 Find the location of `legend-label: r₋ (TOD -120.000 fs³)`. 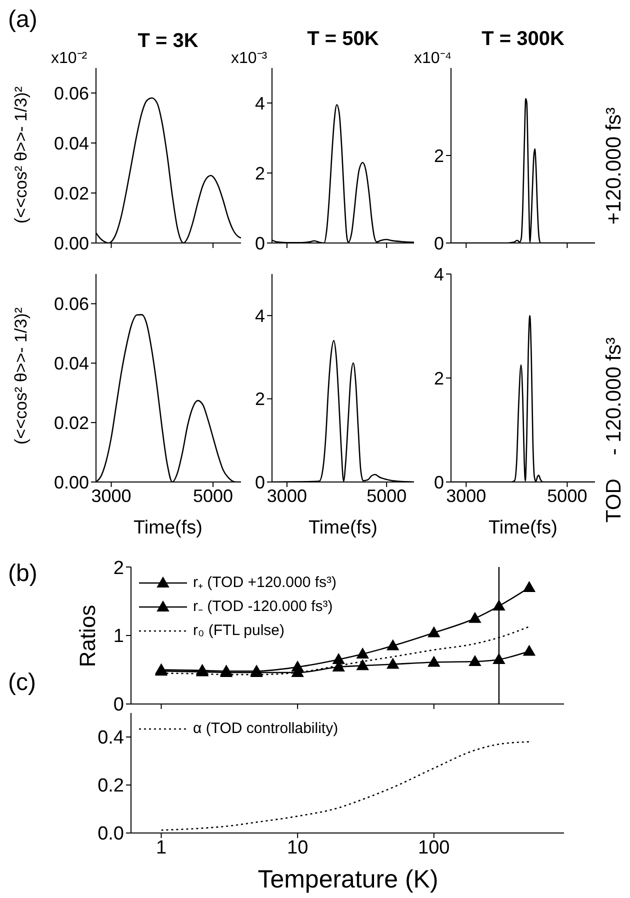

legend-label: r₋ (TOD -120.000 fs³) is located at coordinates (263, 606).